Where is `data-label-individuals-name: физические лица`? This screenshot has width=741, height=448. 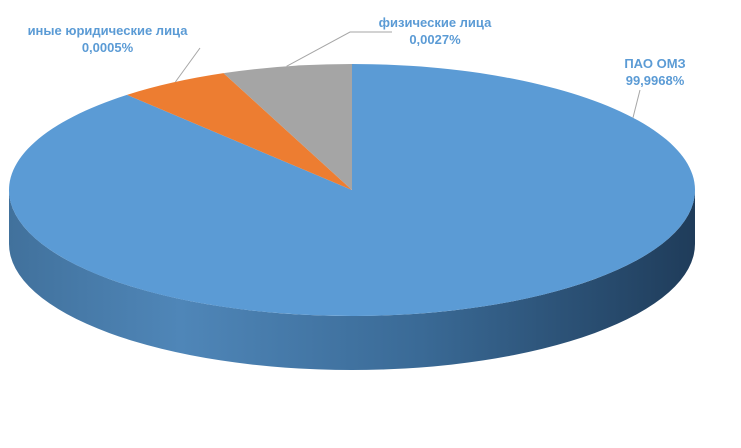 data-label-individuals-name: физические лица is located at coordinates (435, 22).